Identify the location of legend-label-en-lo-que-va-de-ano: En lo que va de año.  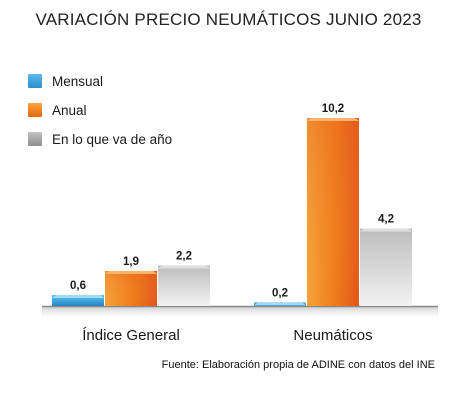
(112, 139).